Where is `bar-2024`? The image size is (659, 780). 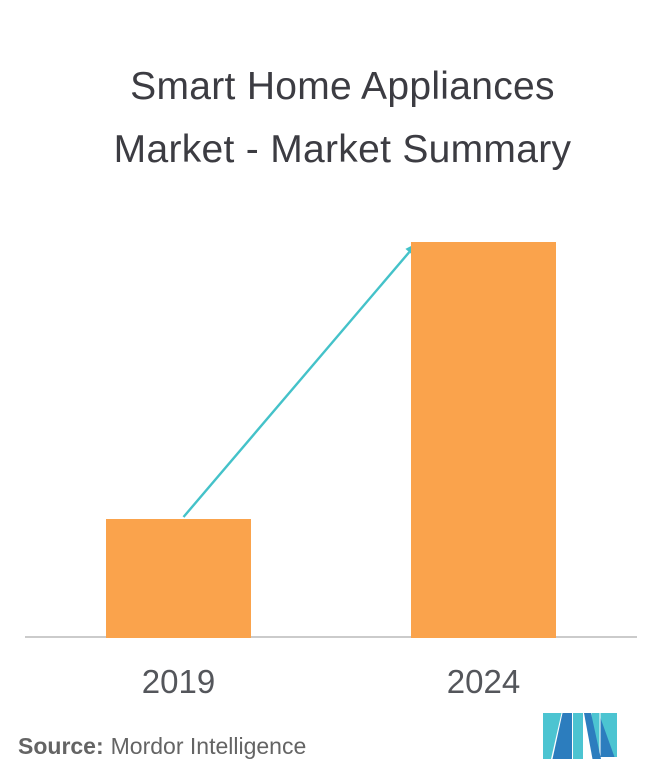
bar-2024 is located at coordinates (483, 440).